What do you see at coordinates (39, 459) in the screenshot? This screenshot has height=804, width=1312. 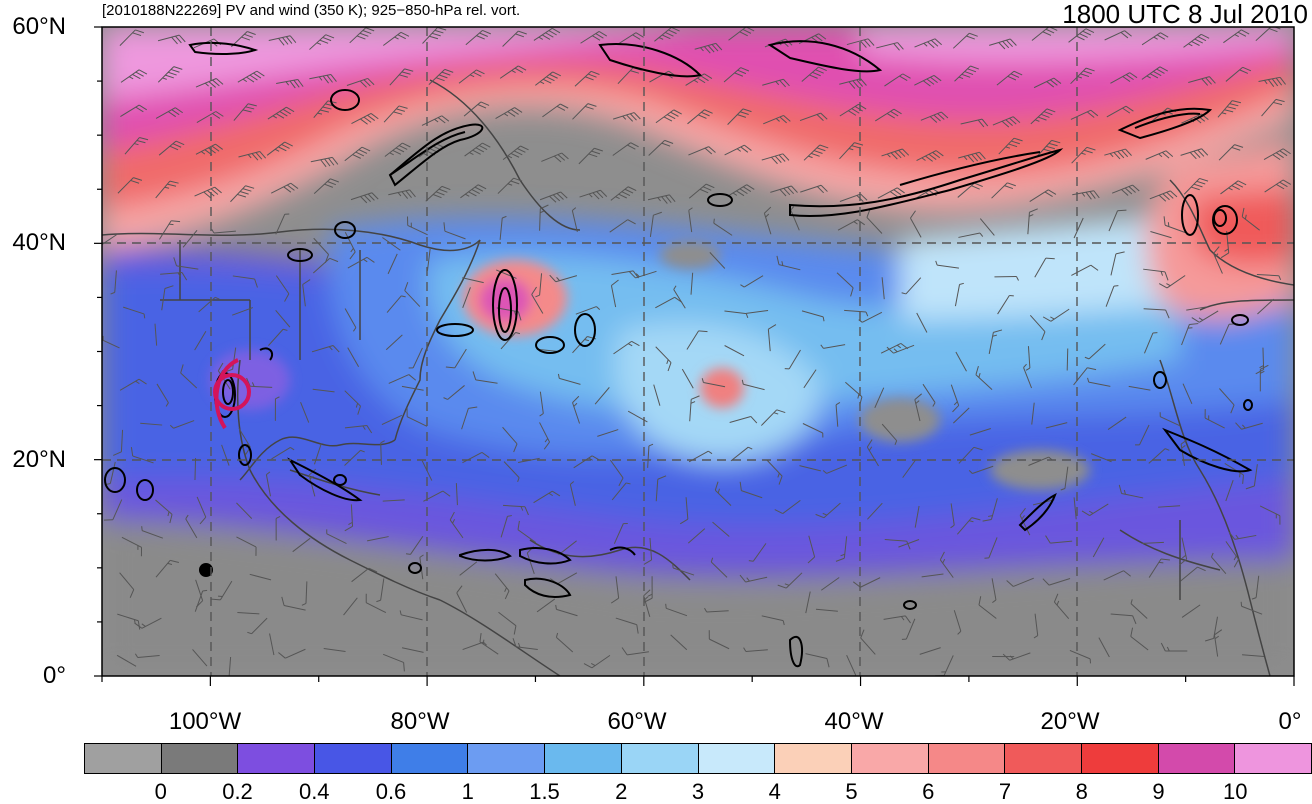 I see `lat-label-20n: 20°N` at bounding box center [39, 459].